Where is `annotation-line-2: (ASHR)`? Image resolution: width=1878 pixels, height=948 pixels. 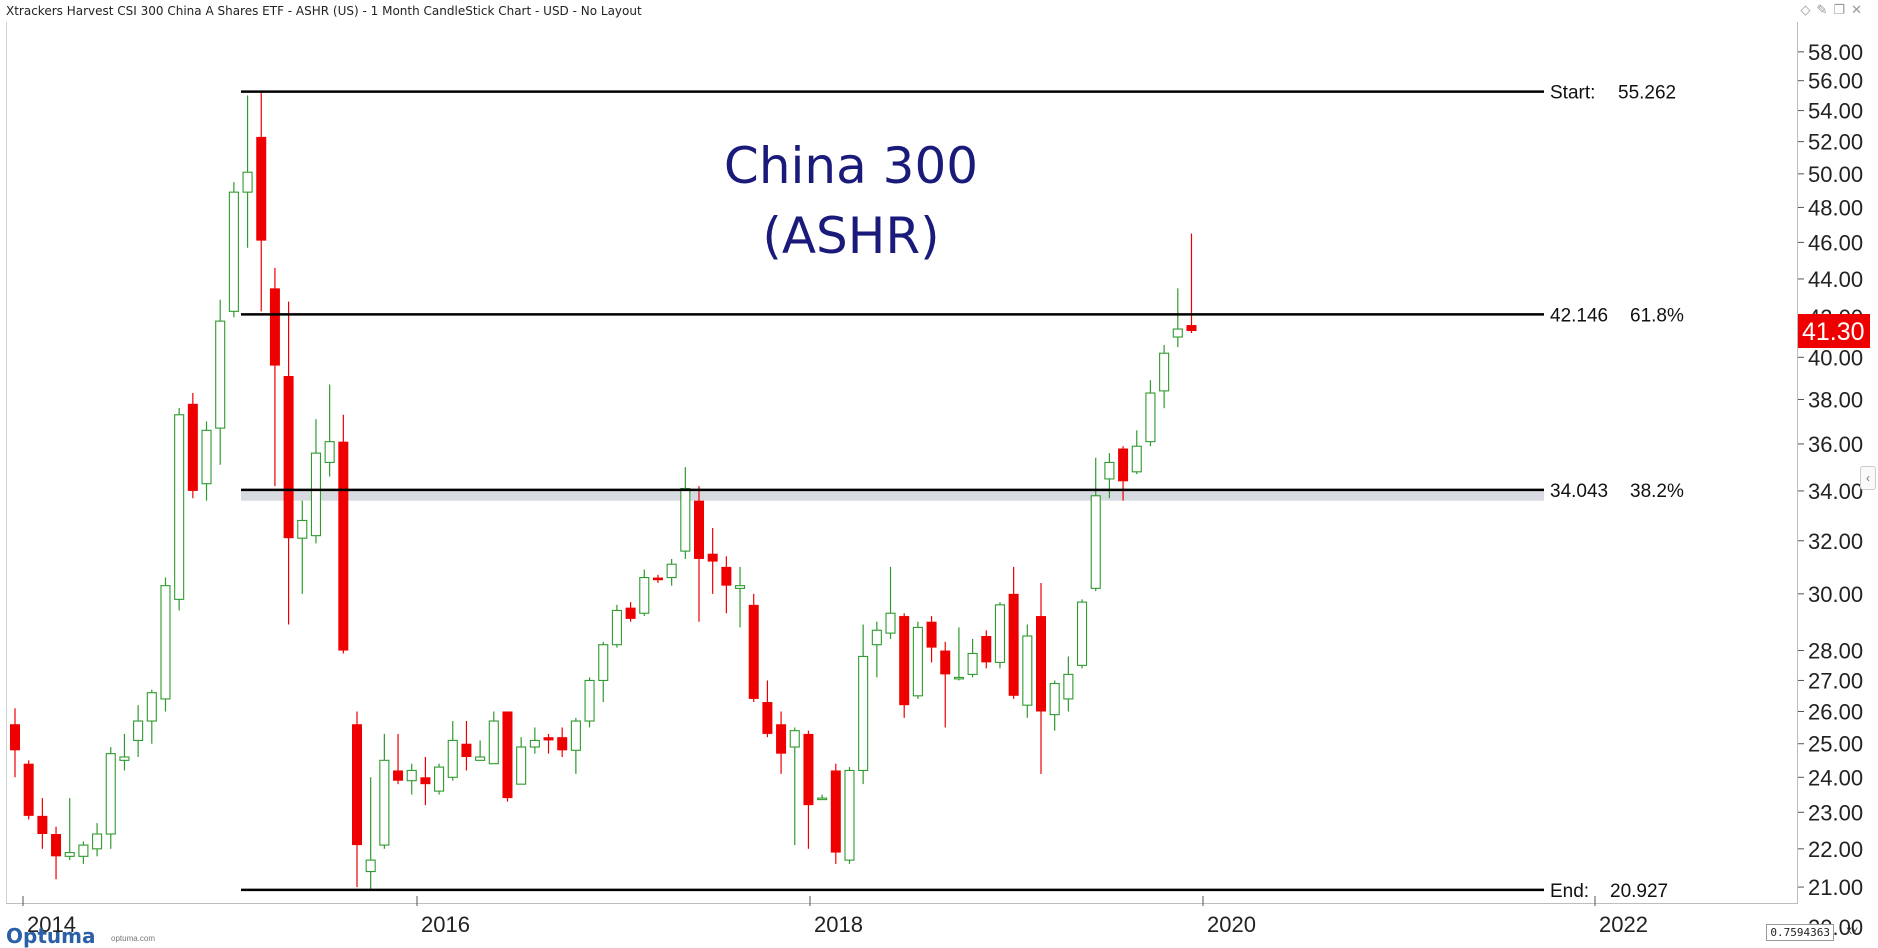
annotation-line-2: (ASHR) is located at coordinates (850, 236).